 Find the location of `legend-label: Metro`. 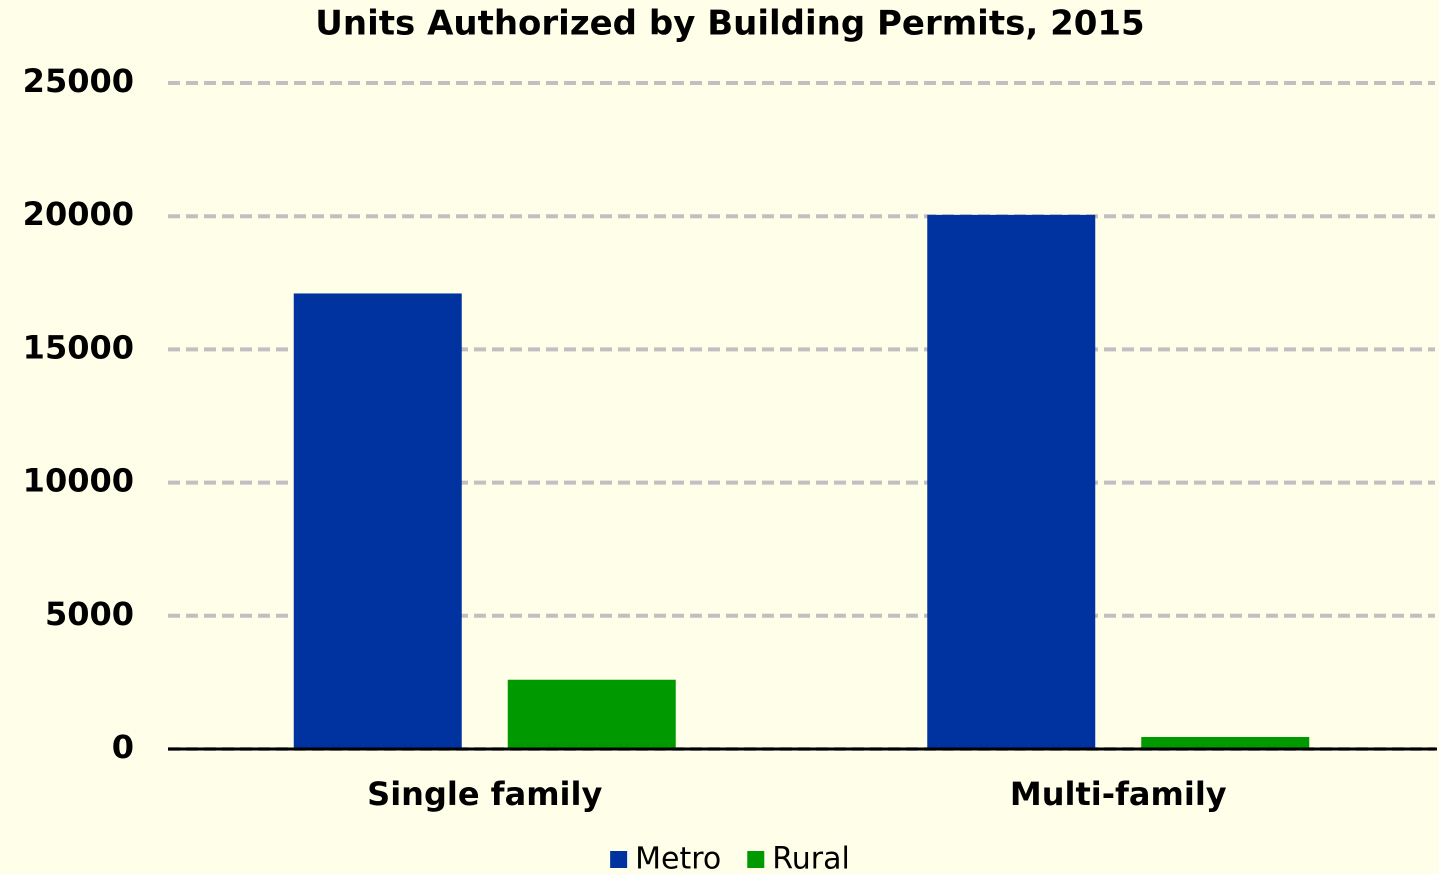

legend-label: Metro is located at coordinates (678, 858).